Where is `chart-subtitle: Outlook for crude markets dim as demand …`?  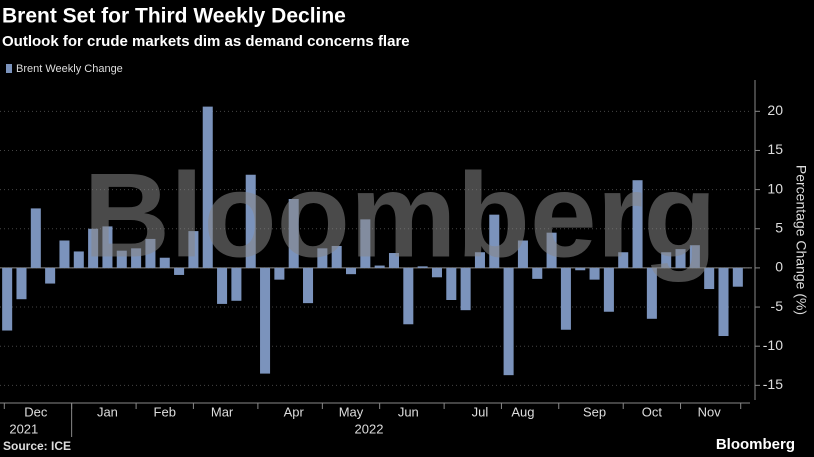
chart-subtitle: Outlook for crude markets dim as demand … is located at coordinates (206, 41).